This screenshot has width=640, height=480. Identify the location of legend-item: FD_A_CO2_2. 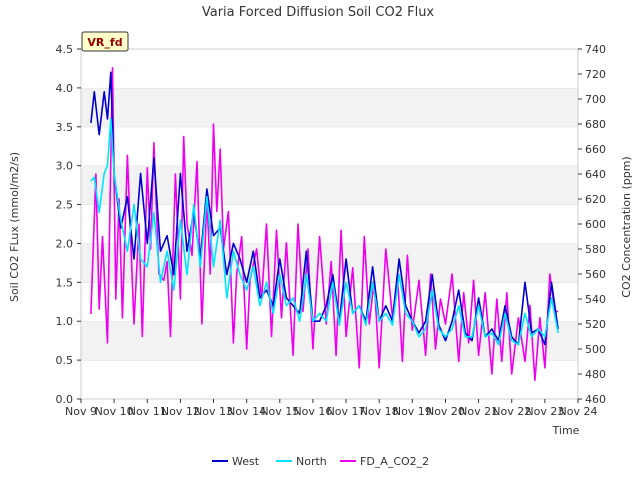
(384, 461).